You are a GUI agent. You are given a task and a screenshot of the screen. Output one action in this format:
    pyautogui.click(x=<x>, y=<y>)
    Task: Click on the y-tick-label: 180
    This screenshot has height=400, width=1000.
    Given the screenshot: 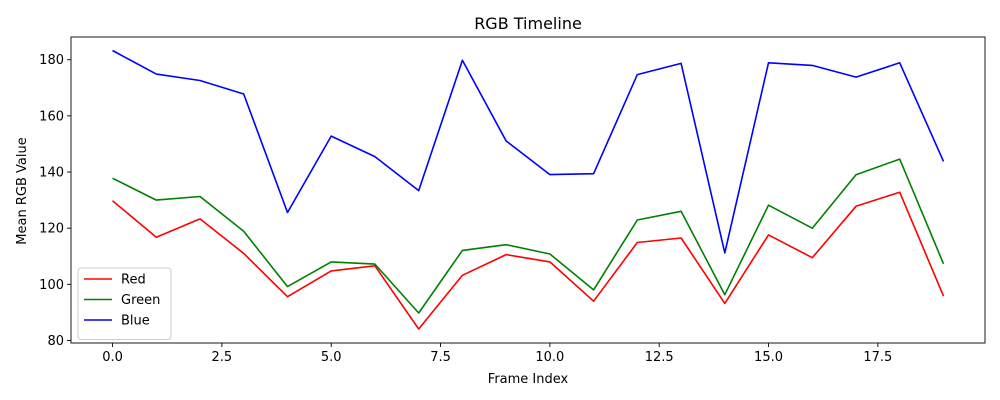 What is the action you would take?
    pyautogui.click(x=51, y=60)
    